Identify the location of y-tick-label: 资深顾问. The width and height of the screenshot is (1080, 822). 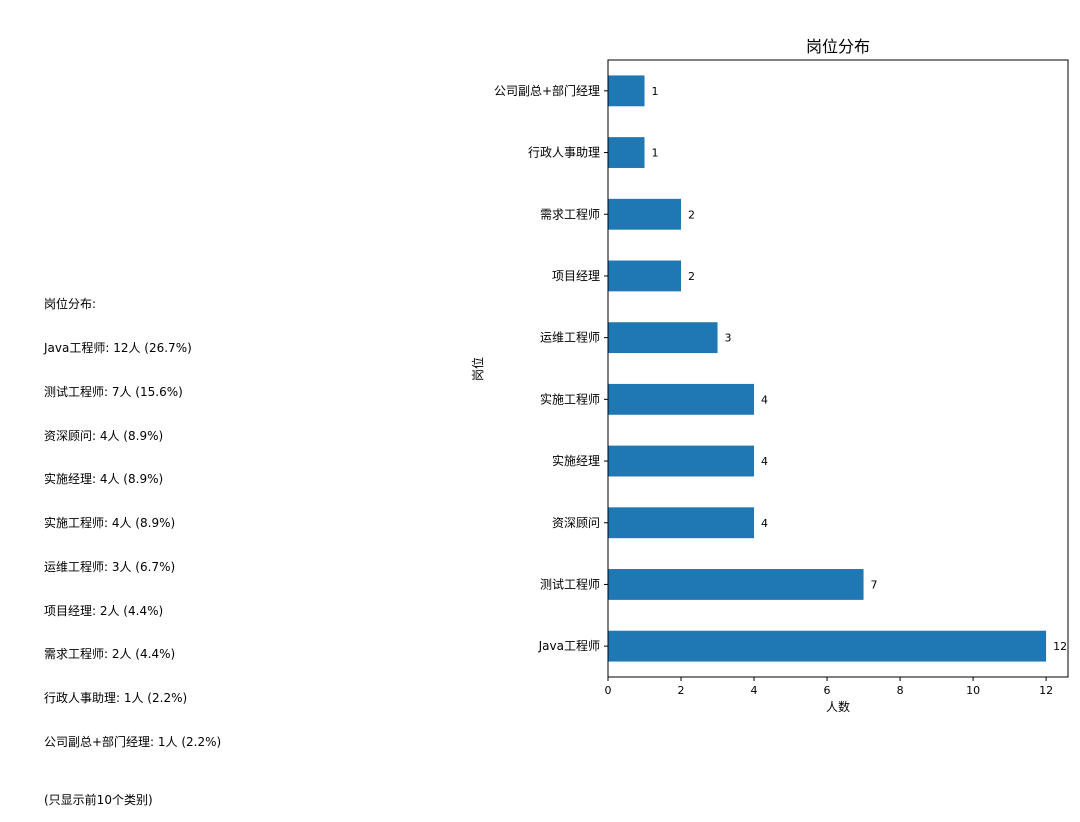
(576, 523).